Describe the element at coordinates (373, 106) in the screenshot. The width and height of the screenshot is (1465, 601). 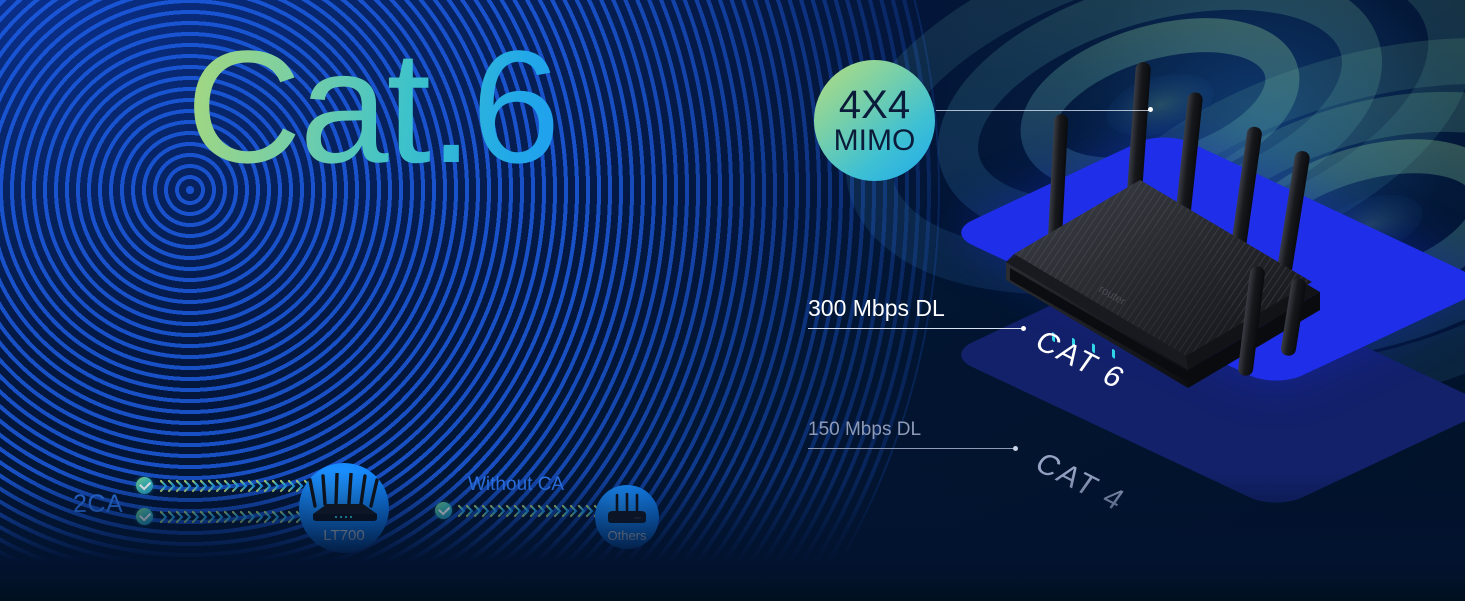
I see `page-title: Cat.6` at that location.